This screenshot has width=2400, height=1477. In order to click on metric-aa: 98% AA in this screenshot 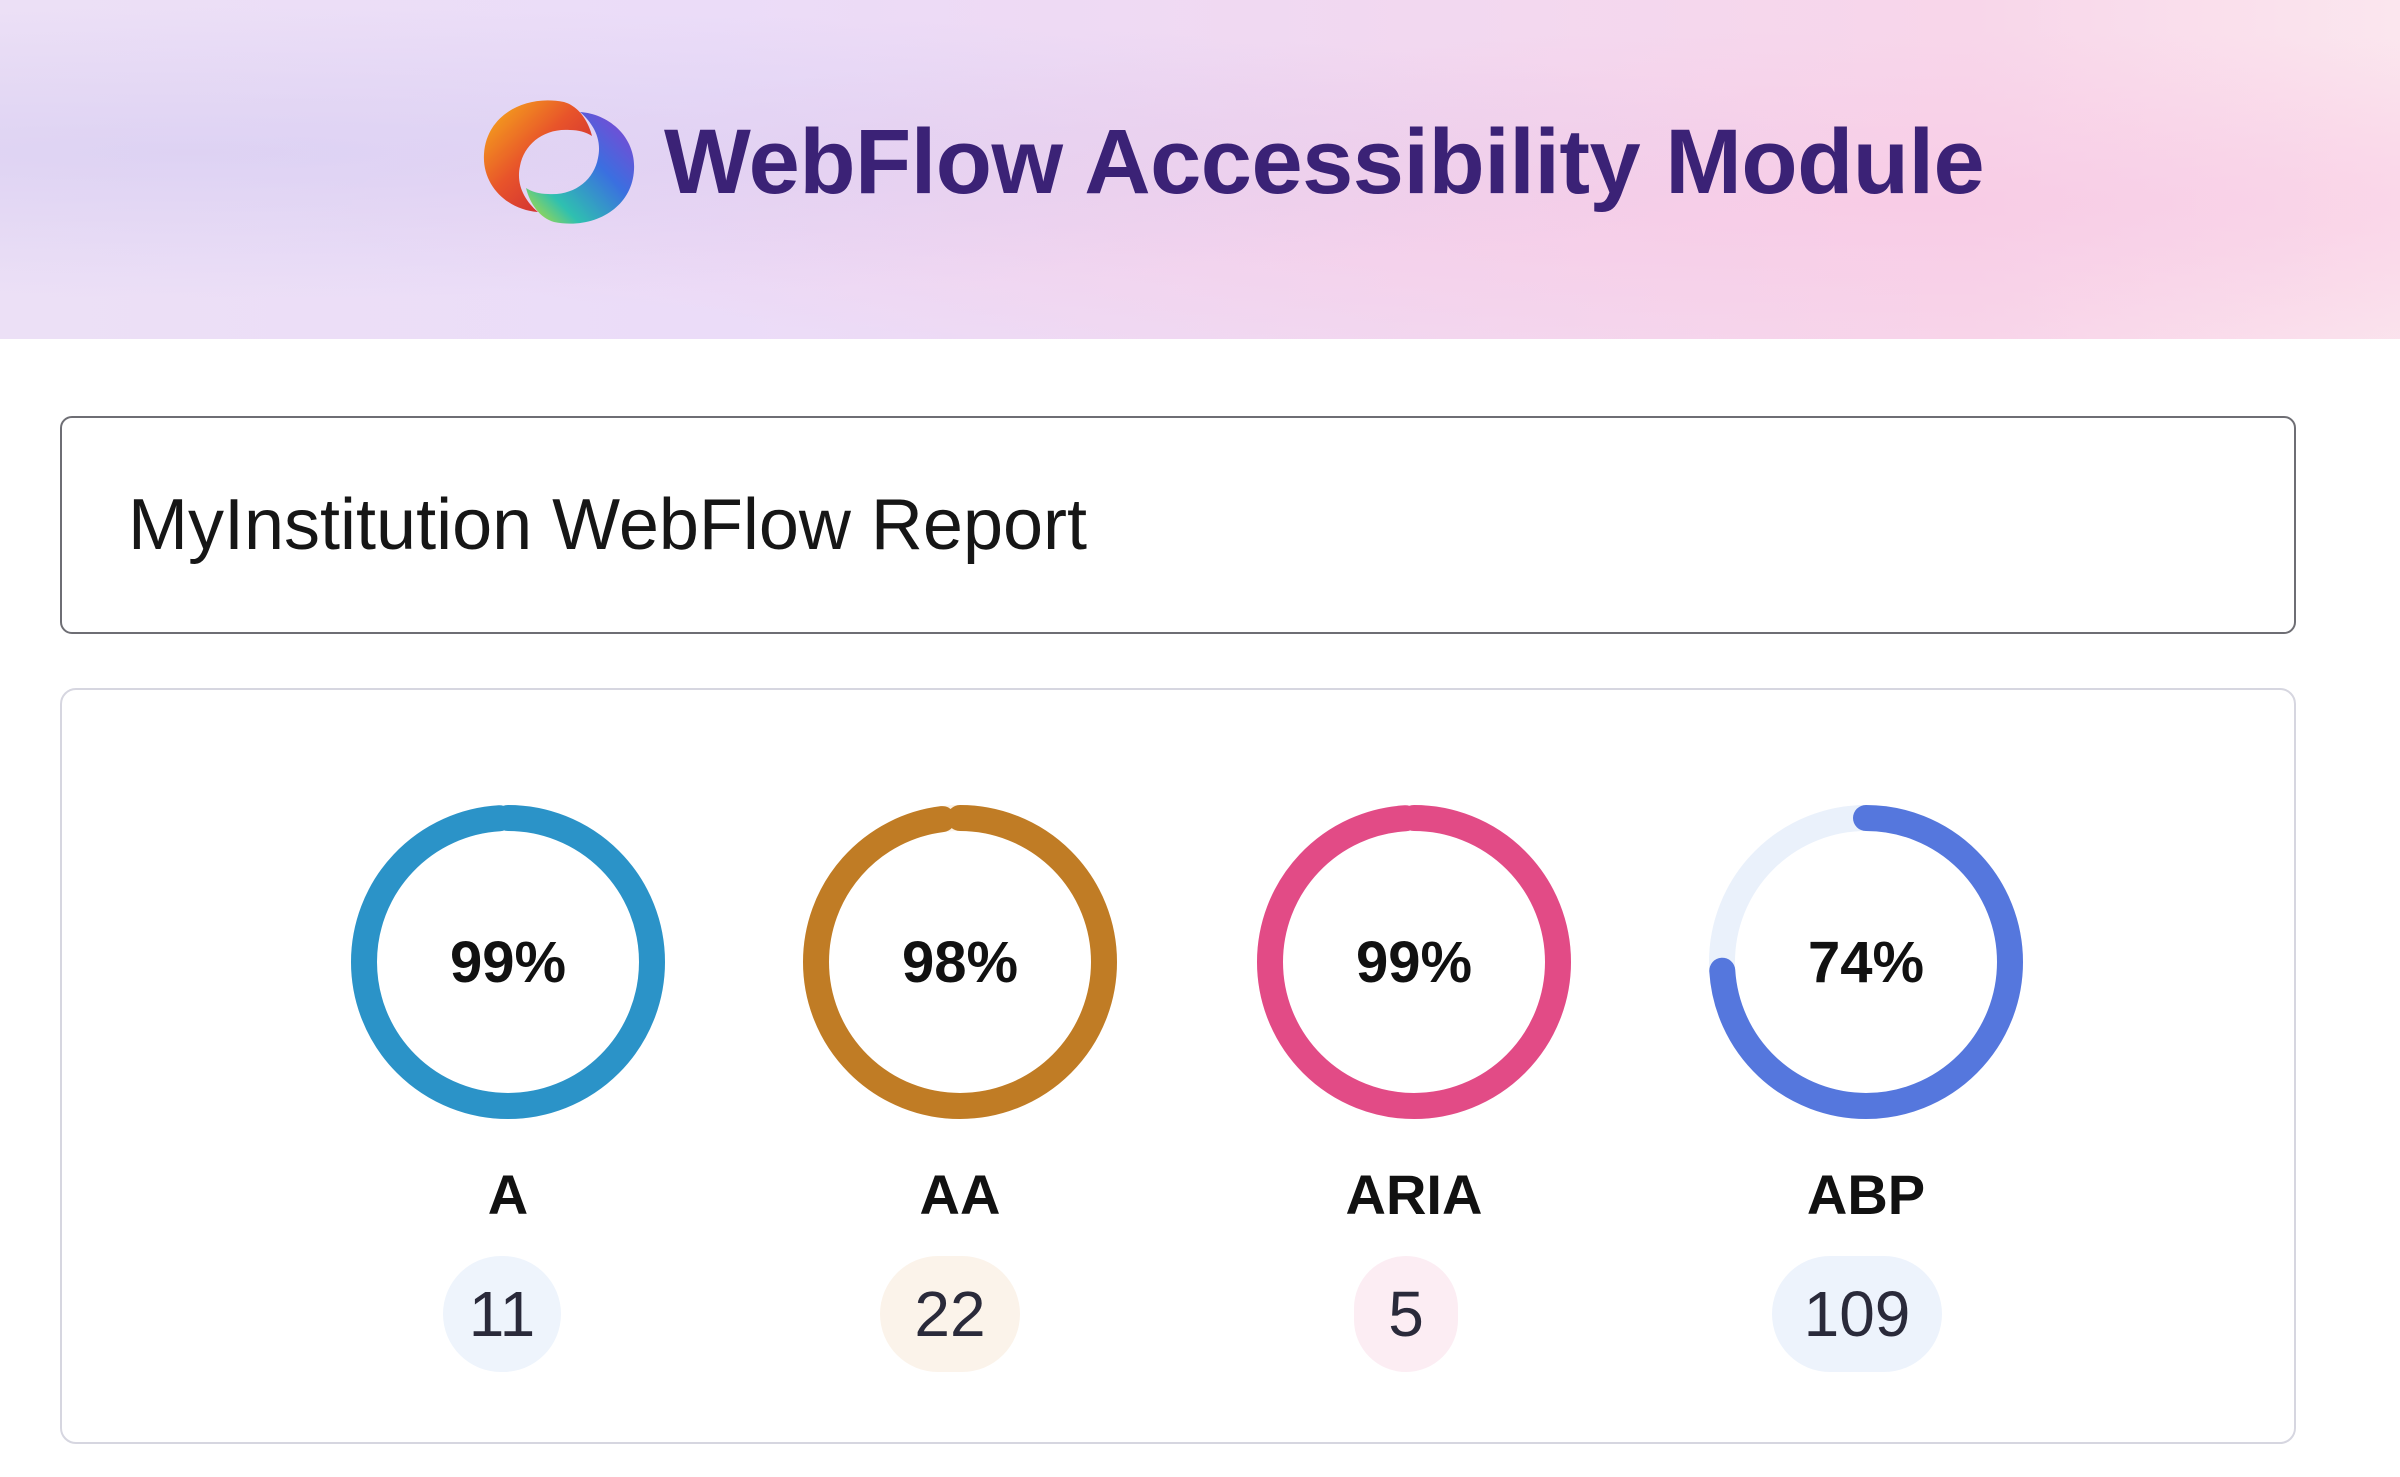, I will do `click(960, 1082)`.